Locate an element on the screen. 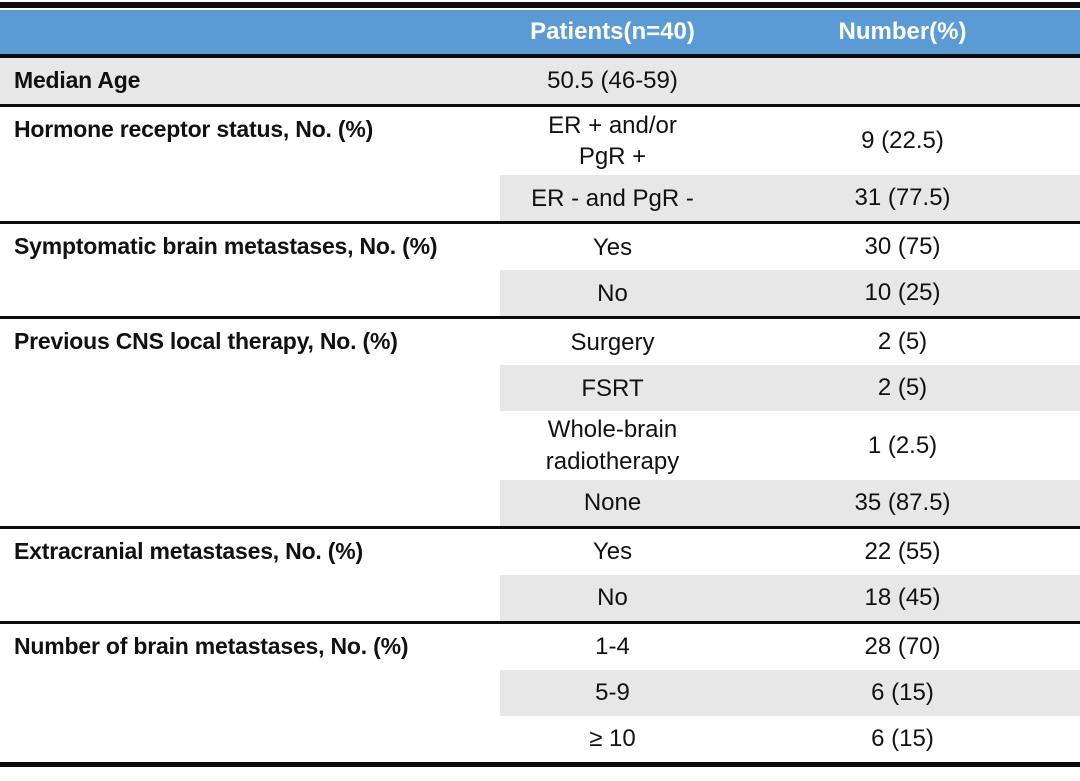 The image size is (1080, 781). table-row: Yes 30 (75) is located at coordinates (790, 247).